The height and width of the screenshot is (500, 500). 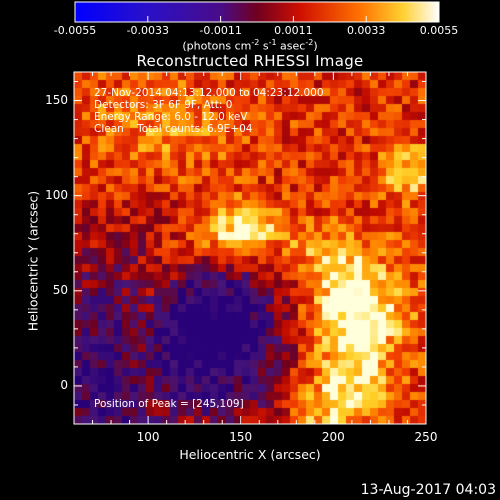 I want to click on colorbar-tick-label: -0.0033, so click(x=148, y=30).